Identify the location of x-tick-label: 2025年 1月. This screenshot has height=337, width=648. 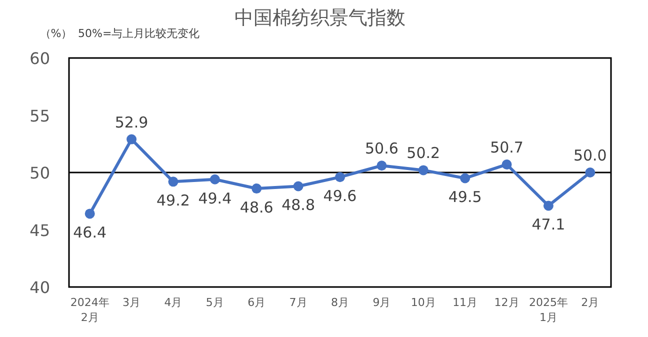
(548, 310).